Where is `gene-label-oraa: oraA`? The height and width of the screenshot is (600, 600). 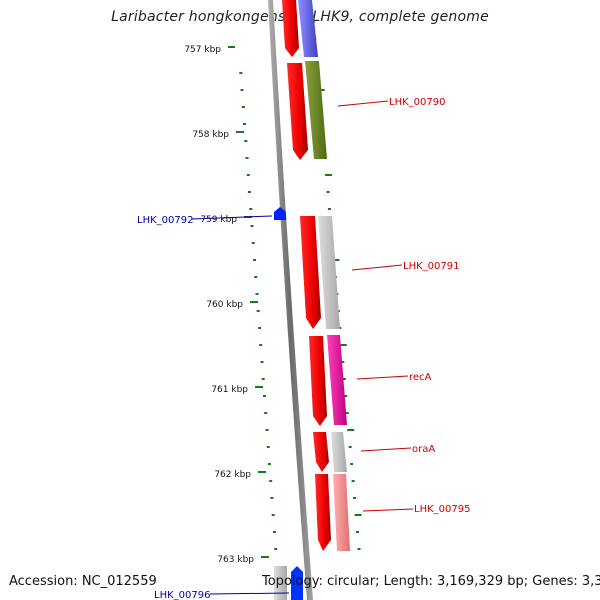
gene-label-oraa: oraA is located at coordinates (423, 449).